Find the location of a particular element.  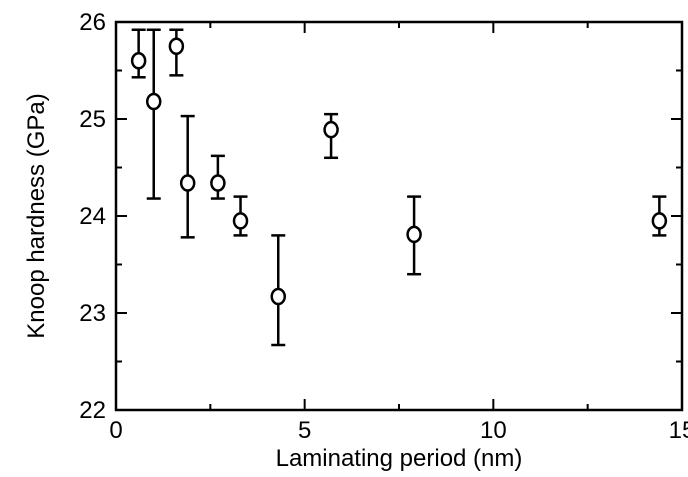

y-tick-label: 22 is located at coordinates (92, 410).